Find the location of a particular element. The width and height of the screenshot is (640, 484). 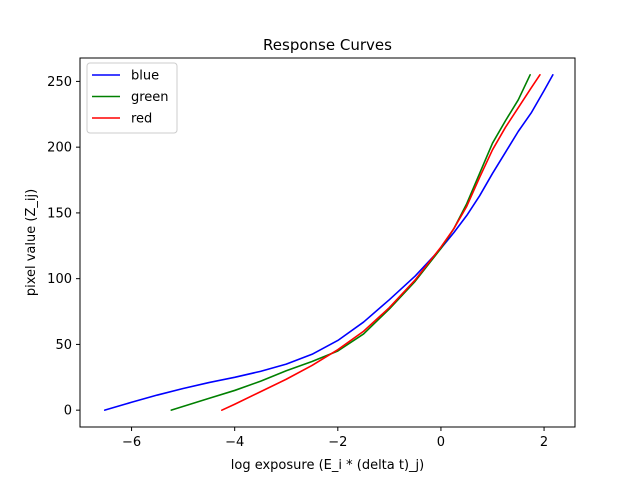

legend: blue green red is located at coordinates (132, 98).